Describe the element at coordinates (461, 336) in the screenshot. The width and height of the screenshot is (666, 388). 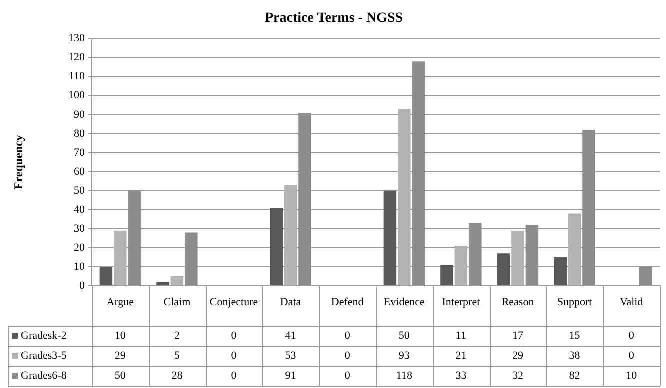
I see `data-label: 11` at that location.